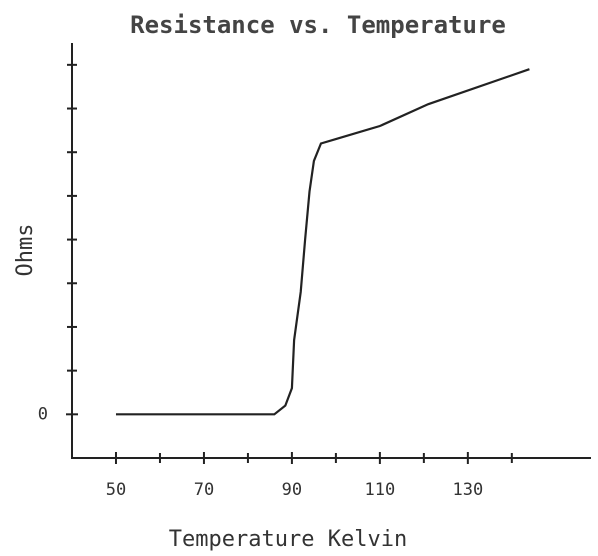  I want to click on x-tick-label: 50, so click(116, 490).